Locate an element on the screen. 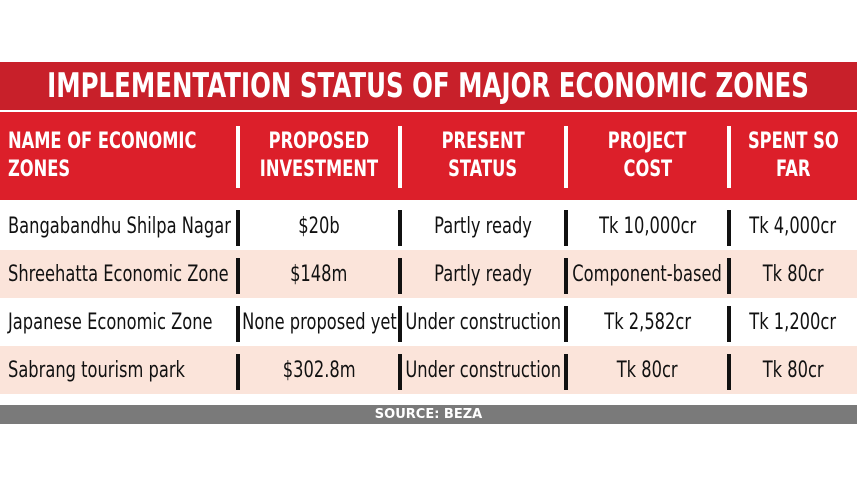 This screenshot has height=482, width=857. header-cell: PRESENT STATUS is located at coordinates (483, 156).